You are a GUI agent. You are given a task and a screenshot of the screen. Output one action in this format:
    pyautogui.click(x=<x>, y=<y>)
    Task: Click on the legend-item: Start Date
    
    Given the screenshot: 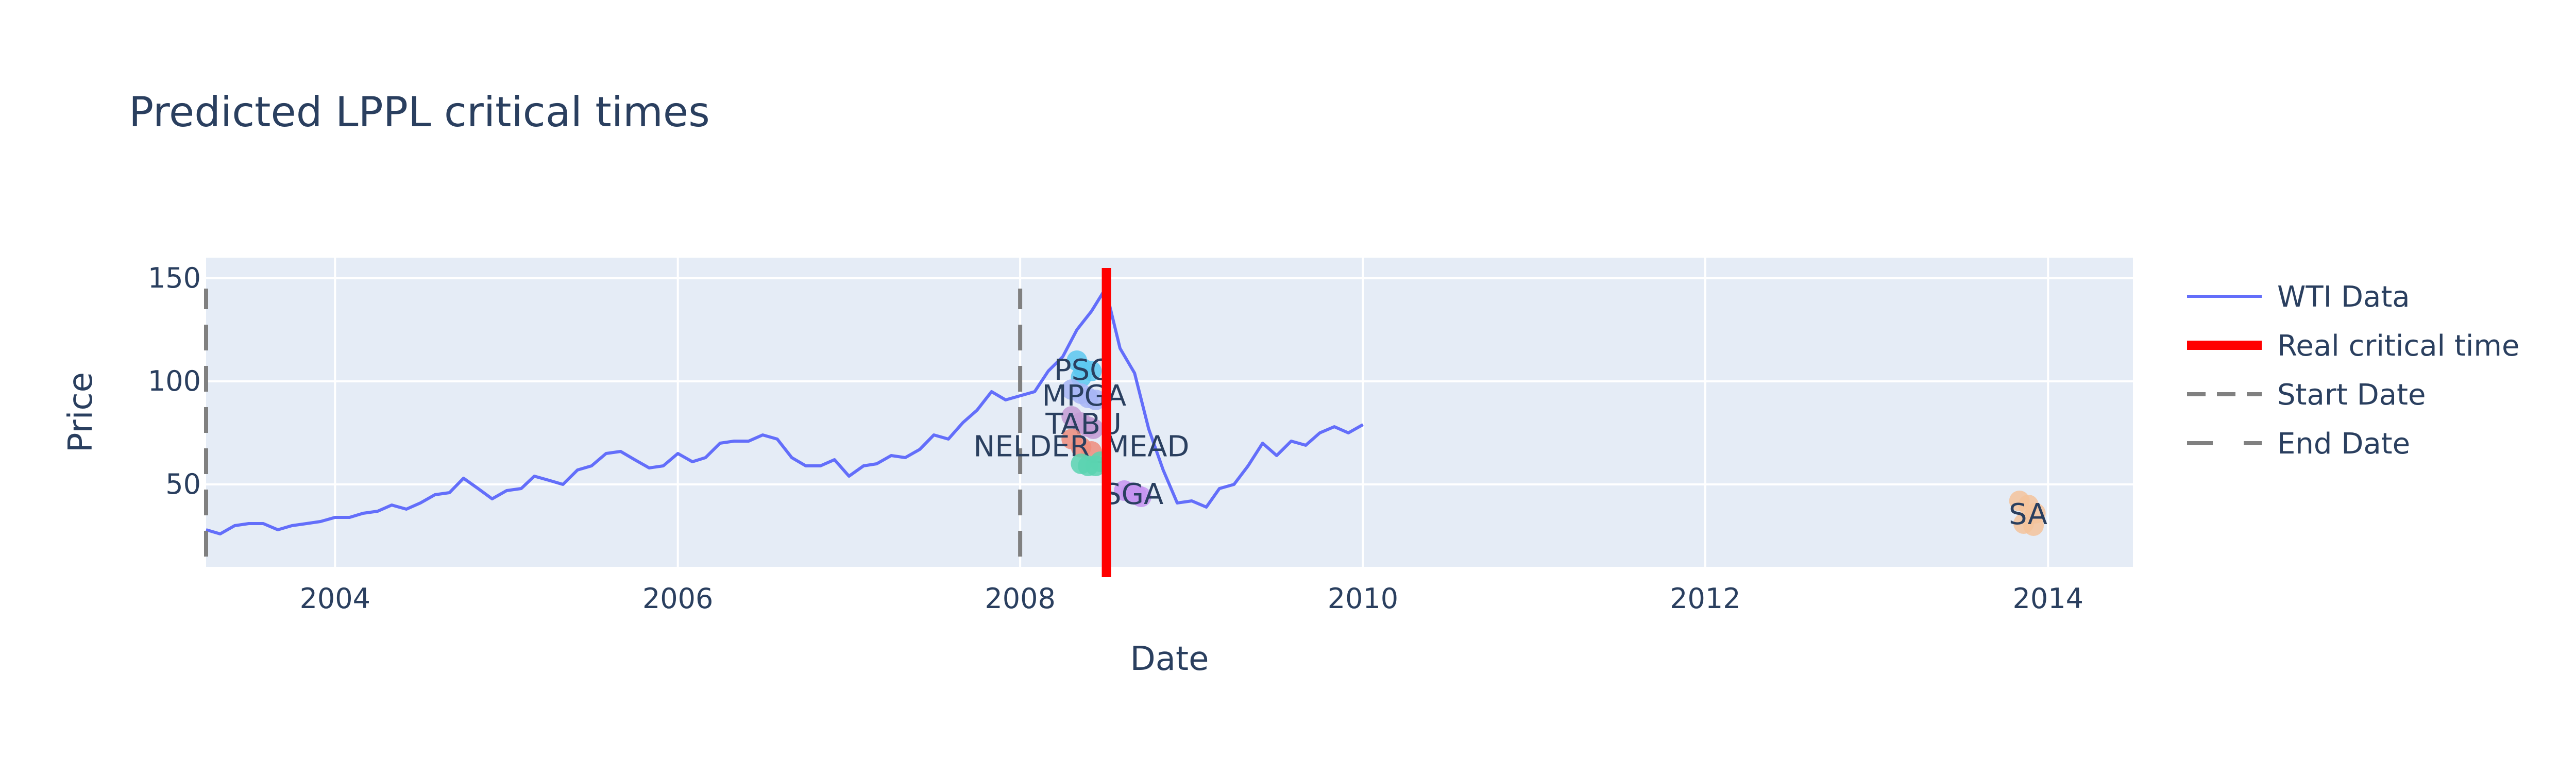 What is the action you would take?
    pyautogui.click(x=2306, y=395)
    